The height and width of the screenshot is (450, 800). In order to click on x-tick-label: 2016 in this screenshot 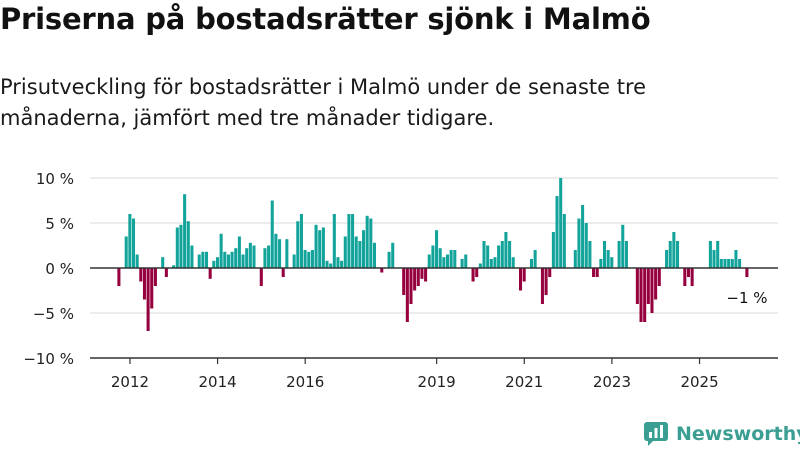, I will do `click(305, 382)`.